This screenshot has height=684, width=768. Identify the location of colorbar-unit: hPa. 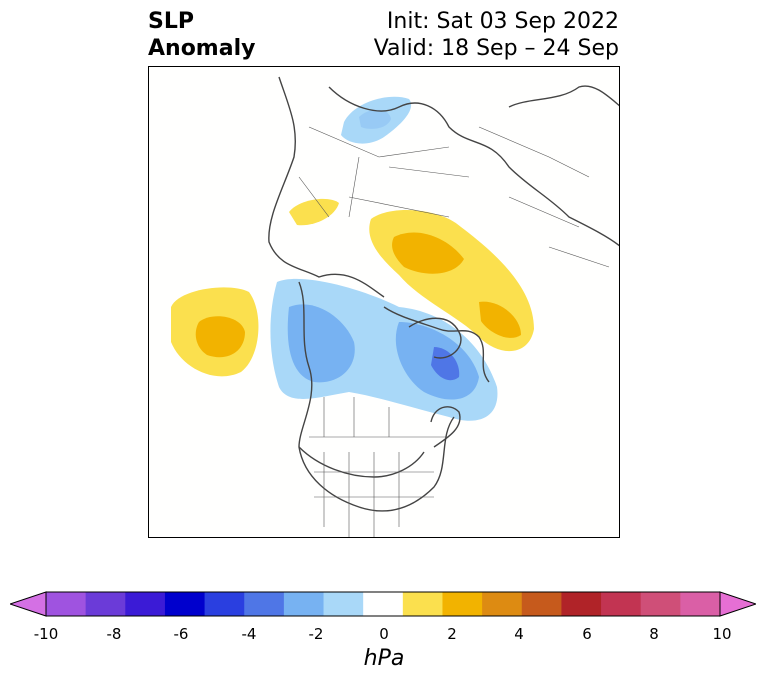
(384, 658).